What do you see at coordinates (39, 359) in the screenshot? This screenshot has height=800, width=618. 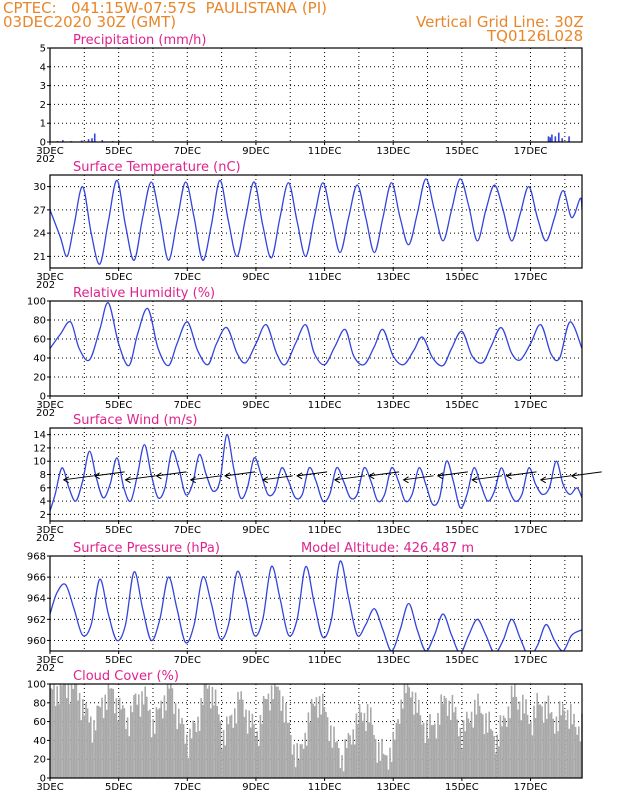 I see `y-tick-label: 40` at bounding box center [39, 359].